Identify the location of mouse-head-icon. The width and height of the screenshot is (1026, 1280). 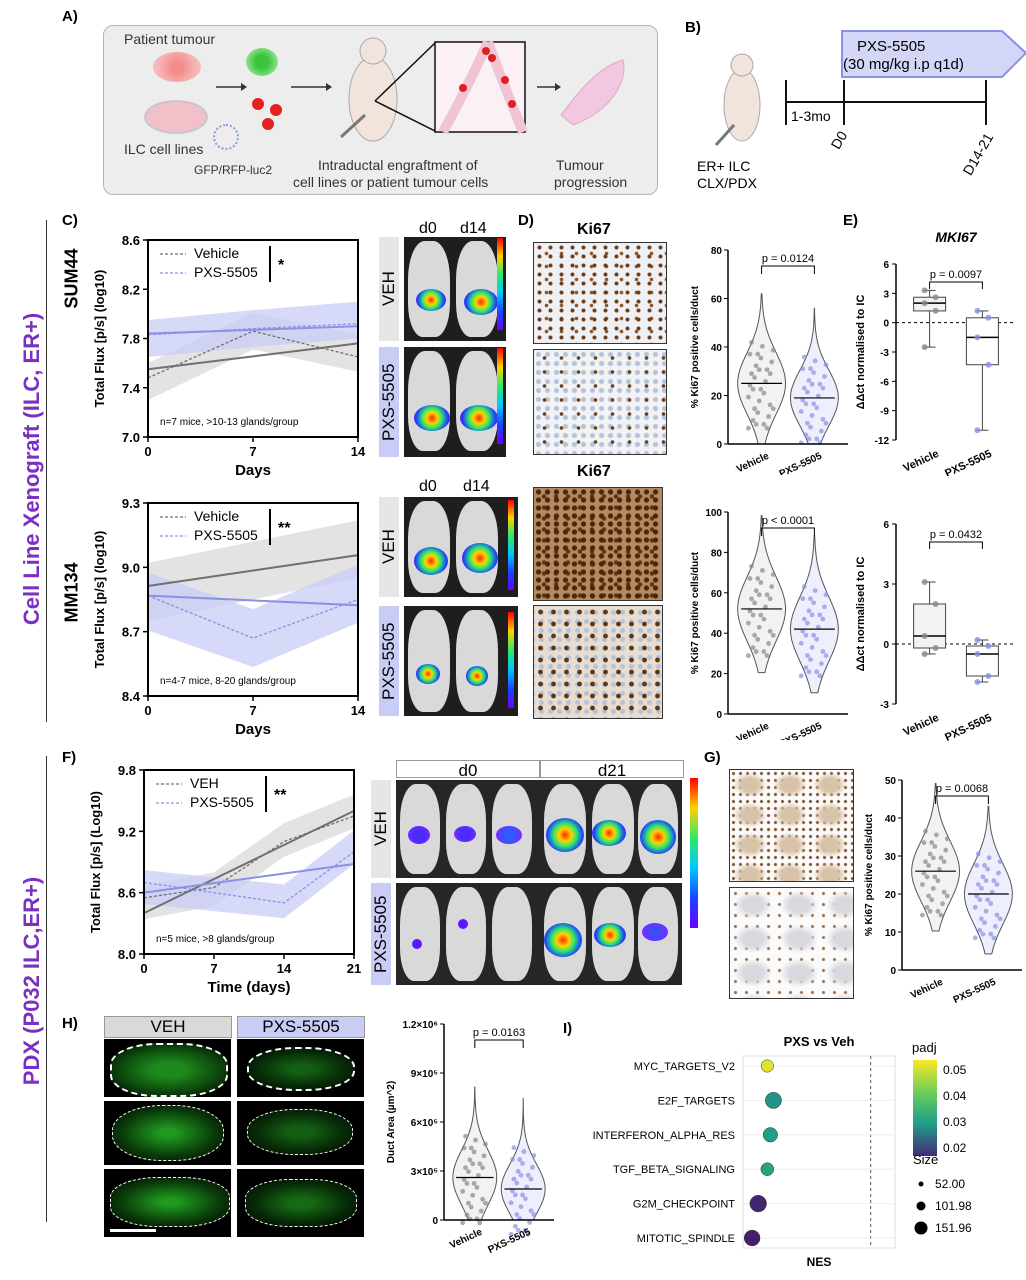
(373, 51).